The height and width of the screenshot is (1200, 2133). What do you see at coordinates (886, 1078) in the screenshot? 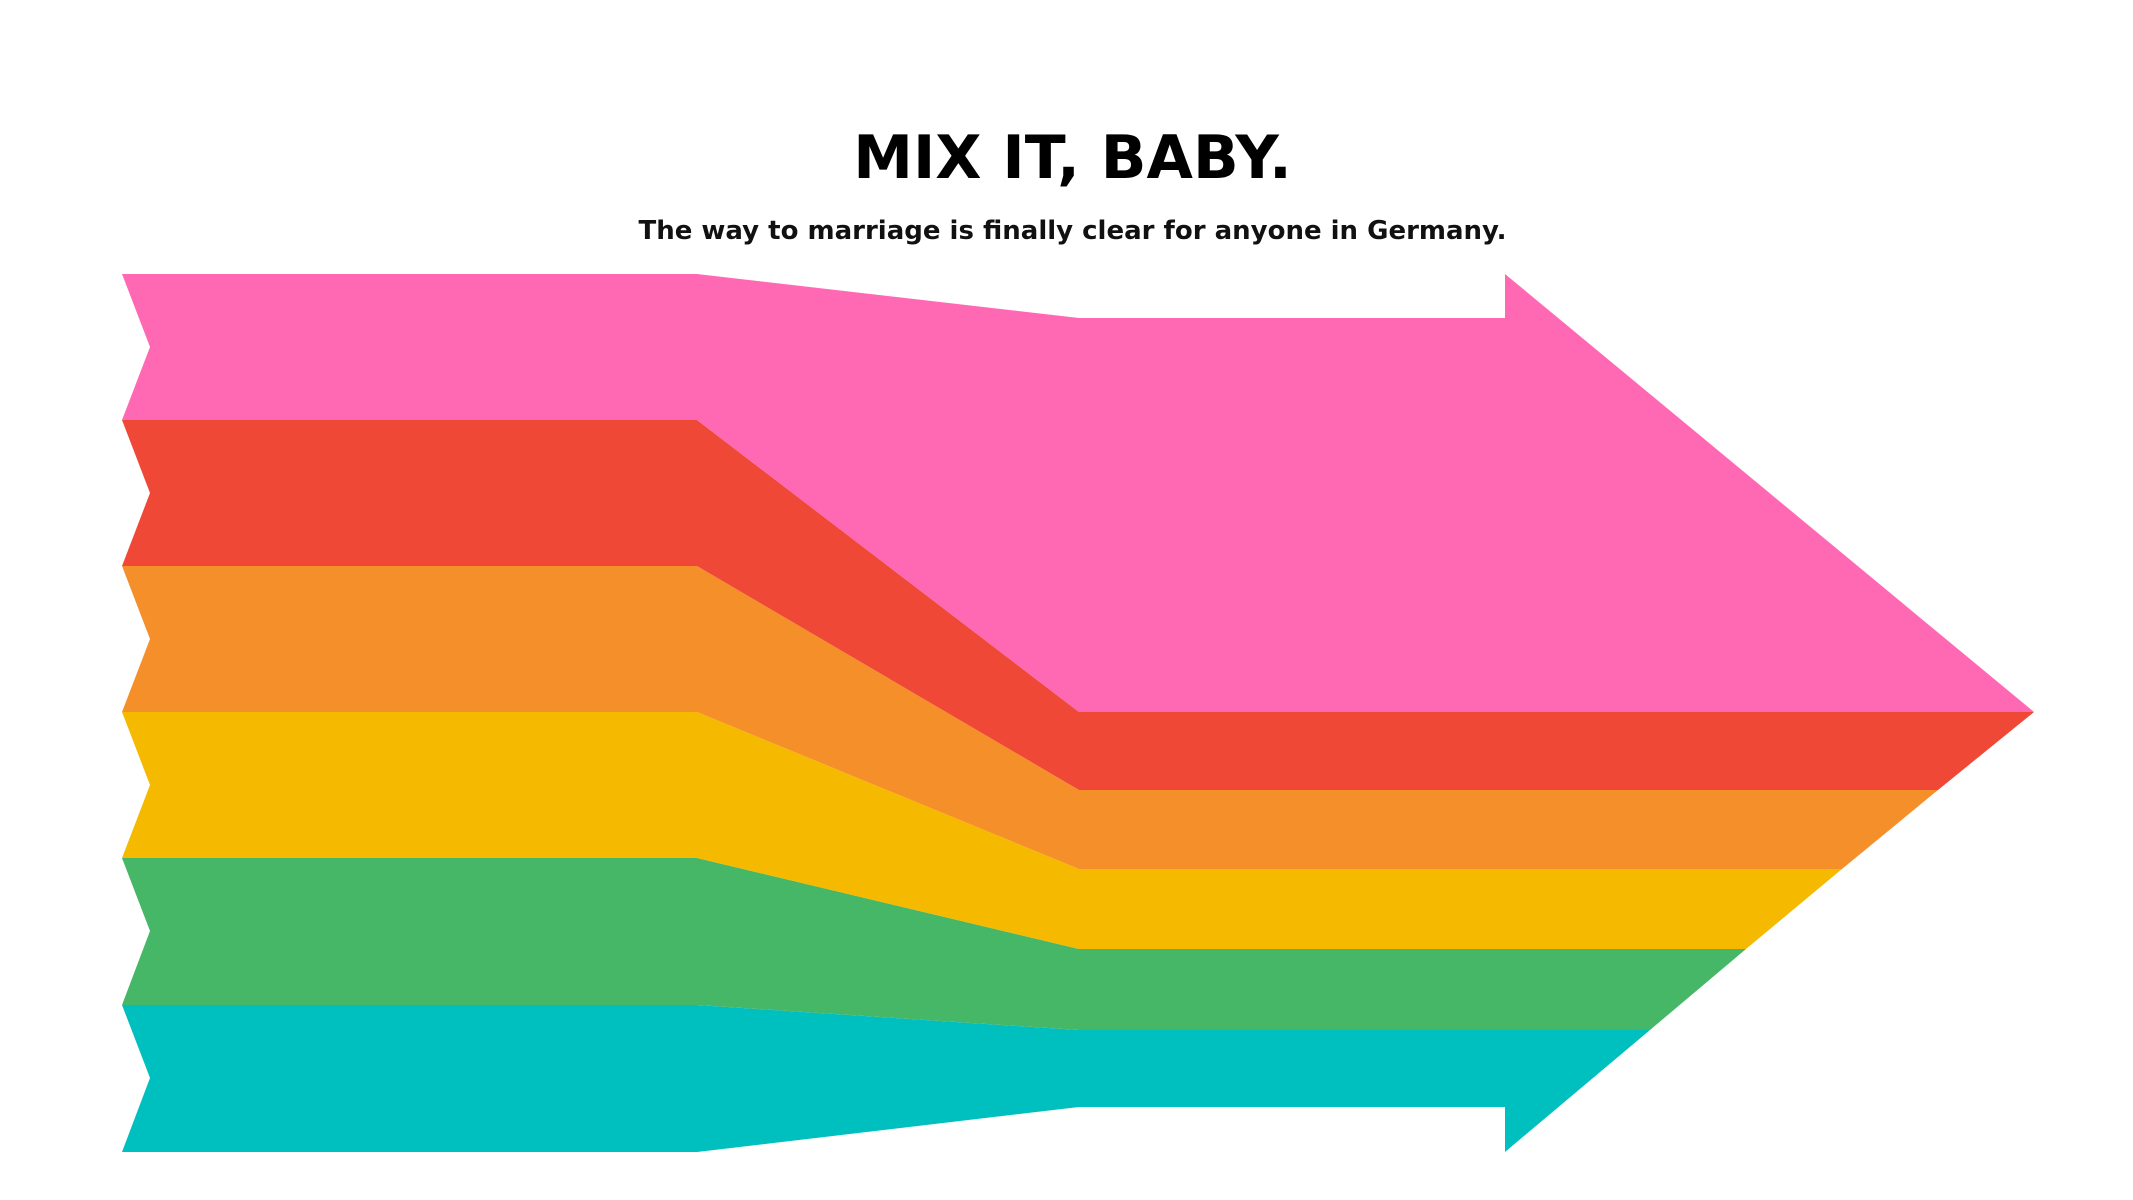
I see `stripe-teal` at bounding box center [886, 1078].